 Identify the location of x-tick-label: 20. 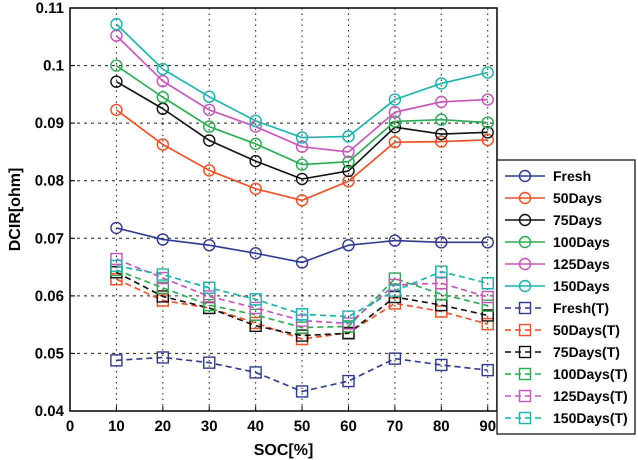
(163, 426).